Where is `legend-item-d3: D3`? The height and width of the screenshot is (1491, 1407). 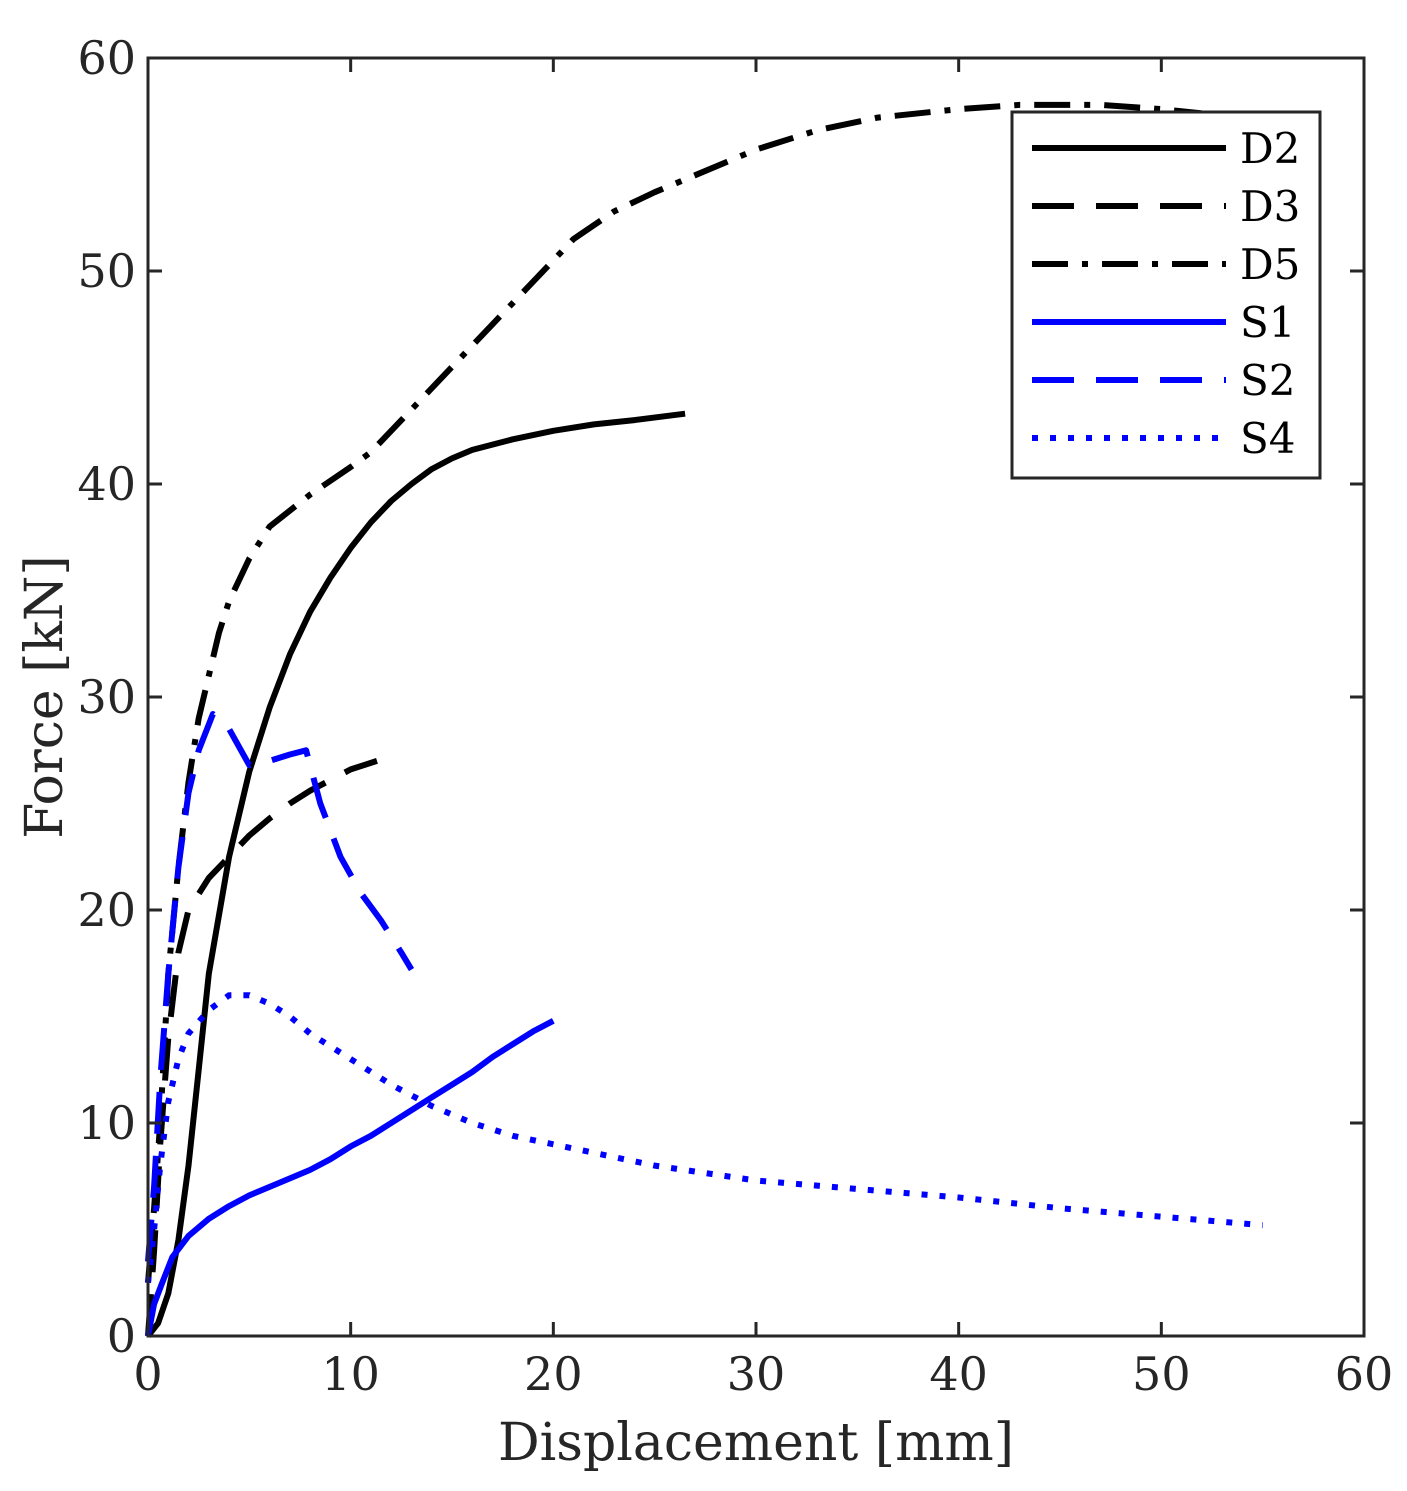 legend-item-d3: D3 is located at coordinates (1166, 206).